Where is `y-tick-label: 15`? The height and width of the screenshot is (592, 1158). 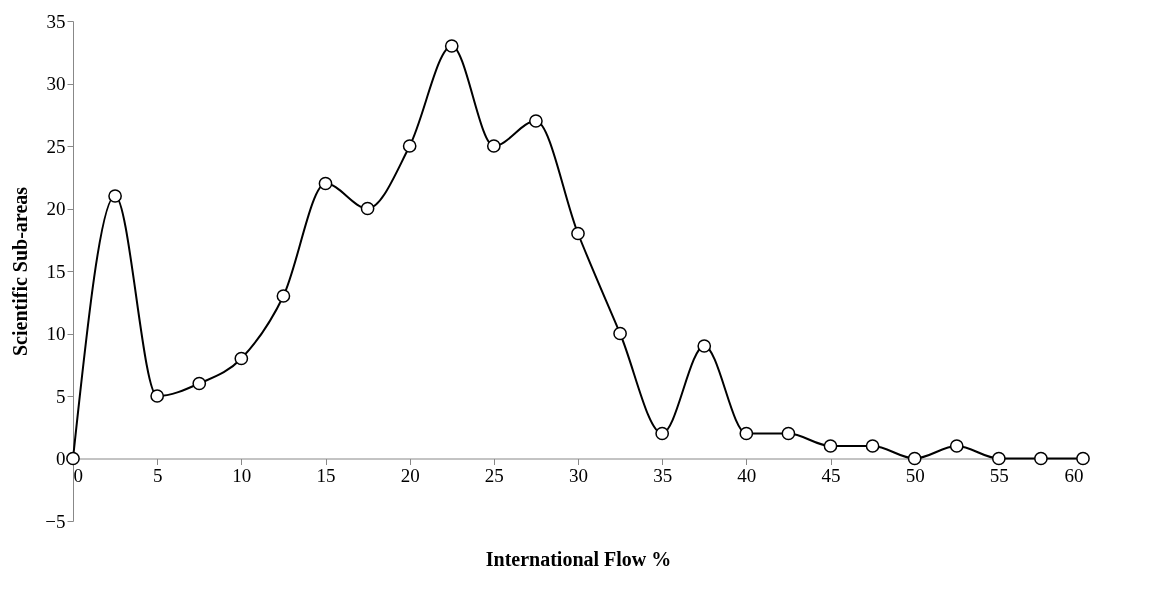 y-tick-label: 15 is located at coordinates (56, 271).